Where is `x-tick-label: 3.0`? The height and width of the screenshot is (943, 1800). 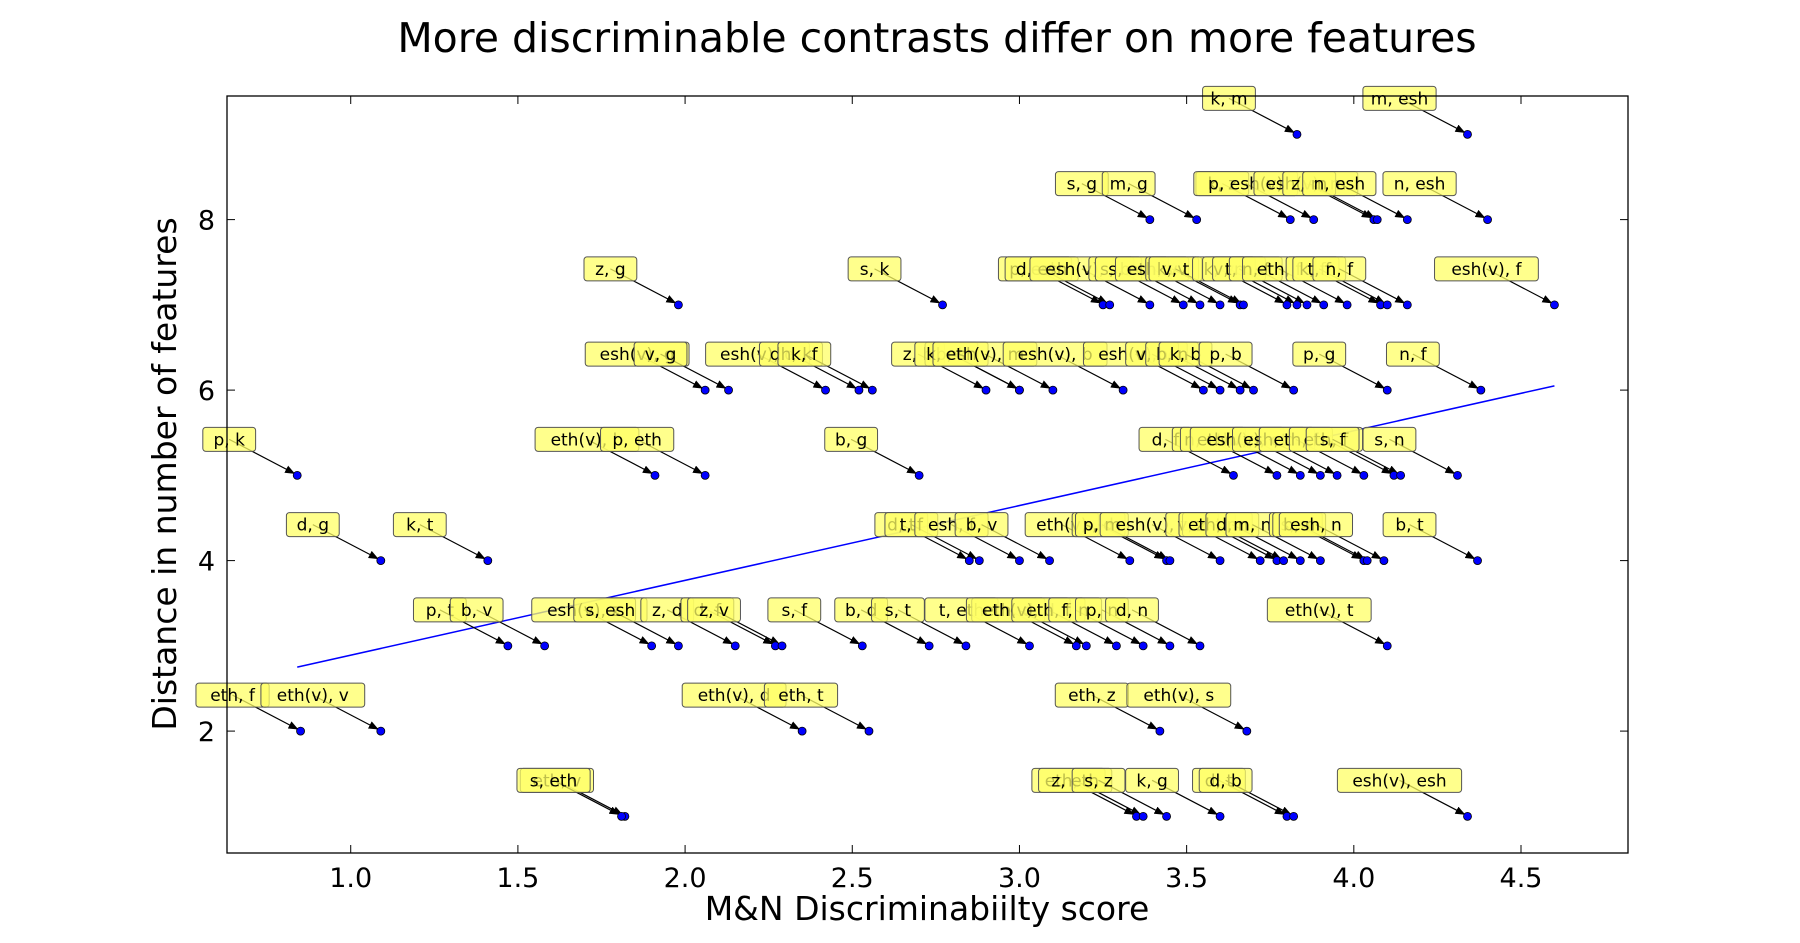
x-tick-label: 3.0 is located at coordinates (1019, 878).